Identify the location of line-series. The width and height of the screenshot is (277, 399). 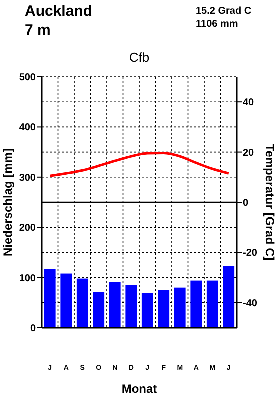
(139, 165).